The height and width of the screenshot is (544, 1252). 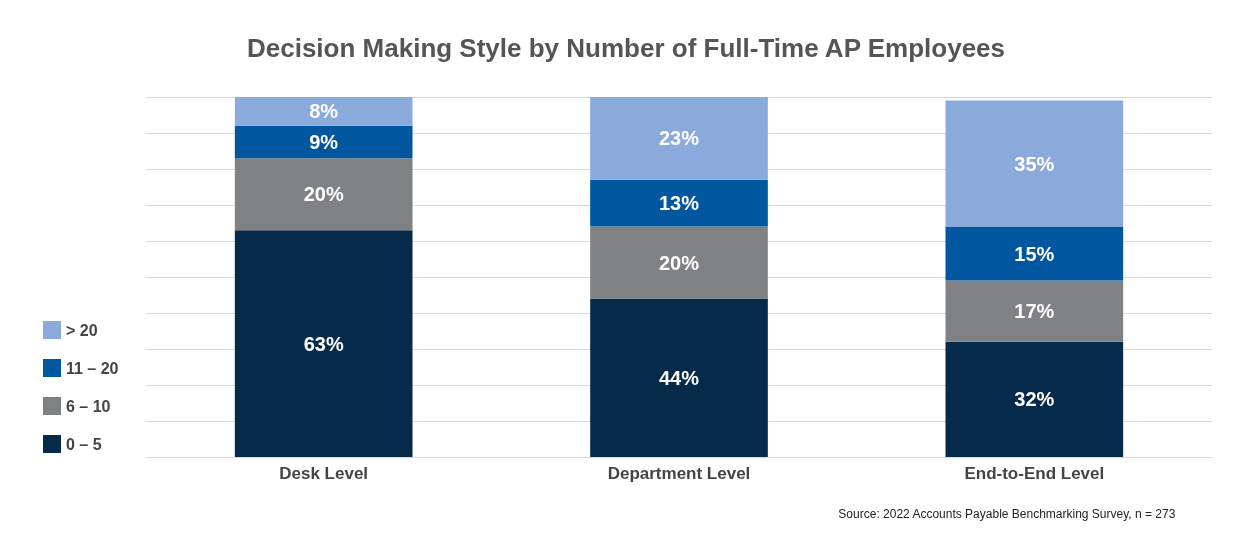 What do you see at coordinates (324, 473) in the screenshot?
I see `x-tick-label: Desk Level` at bounding box center [324, 473].